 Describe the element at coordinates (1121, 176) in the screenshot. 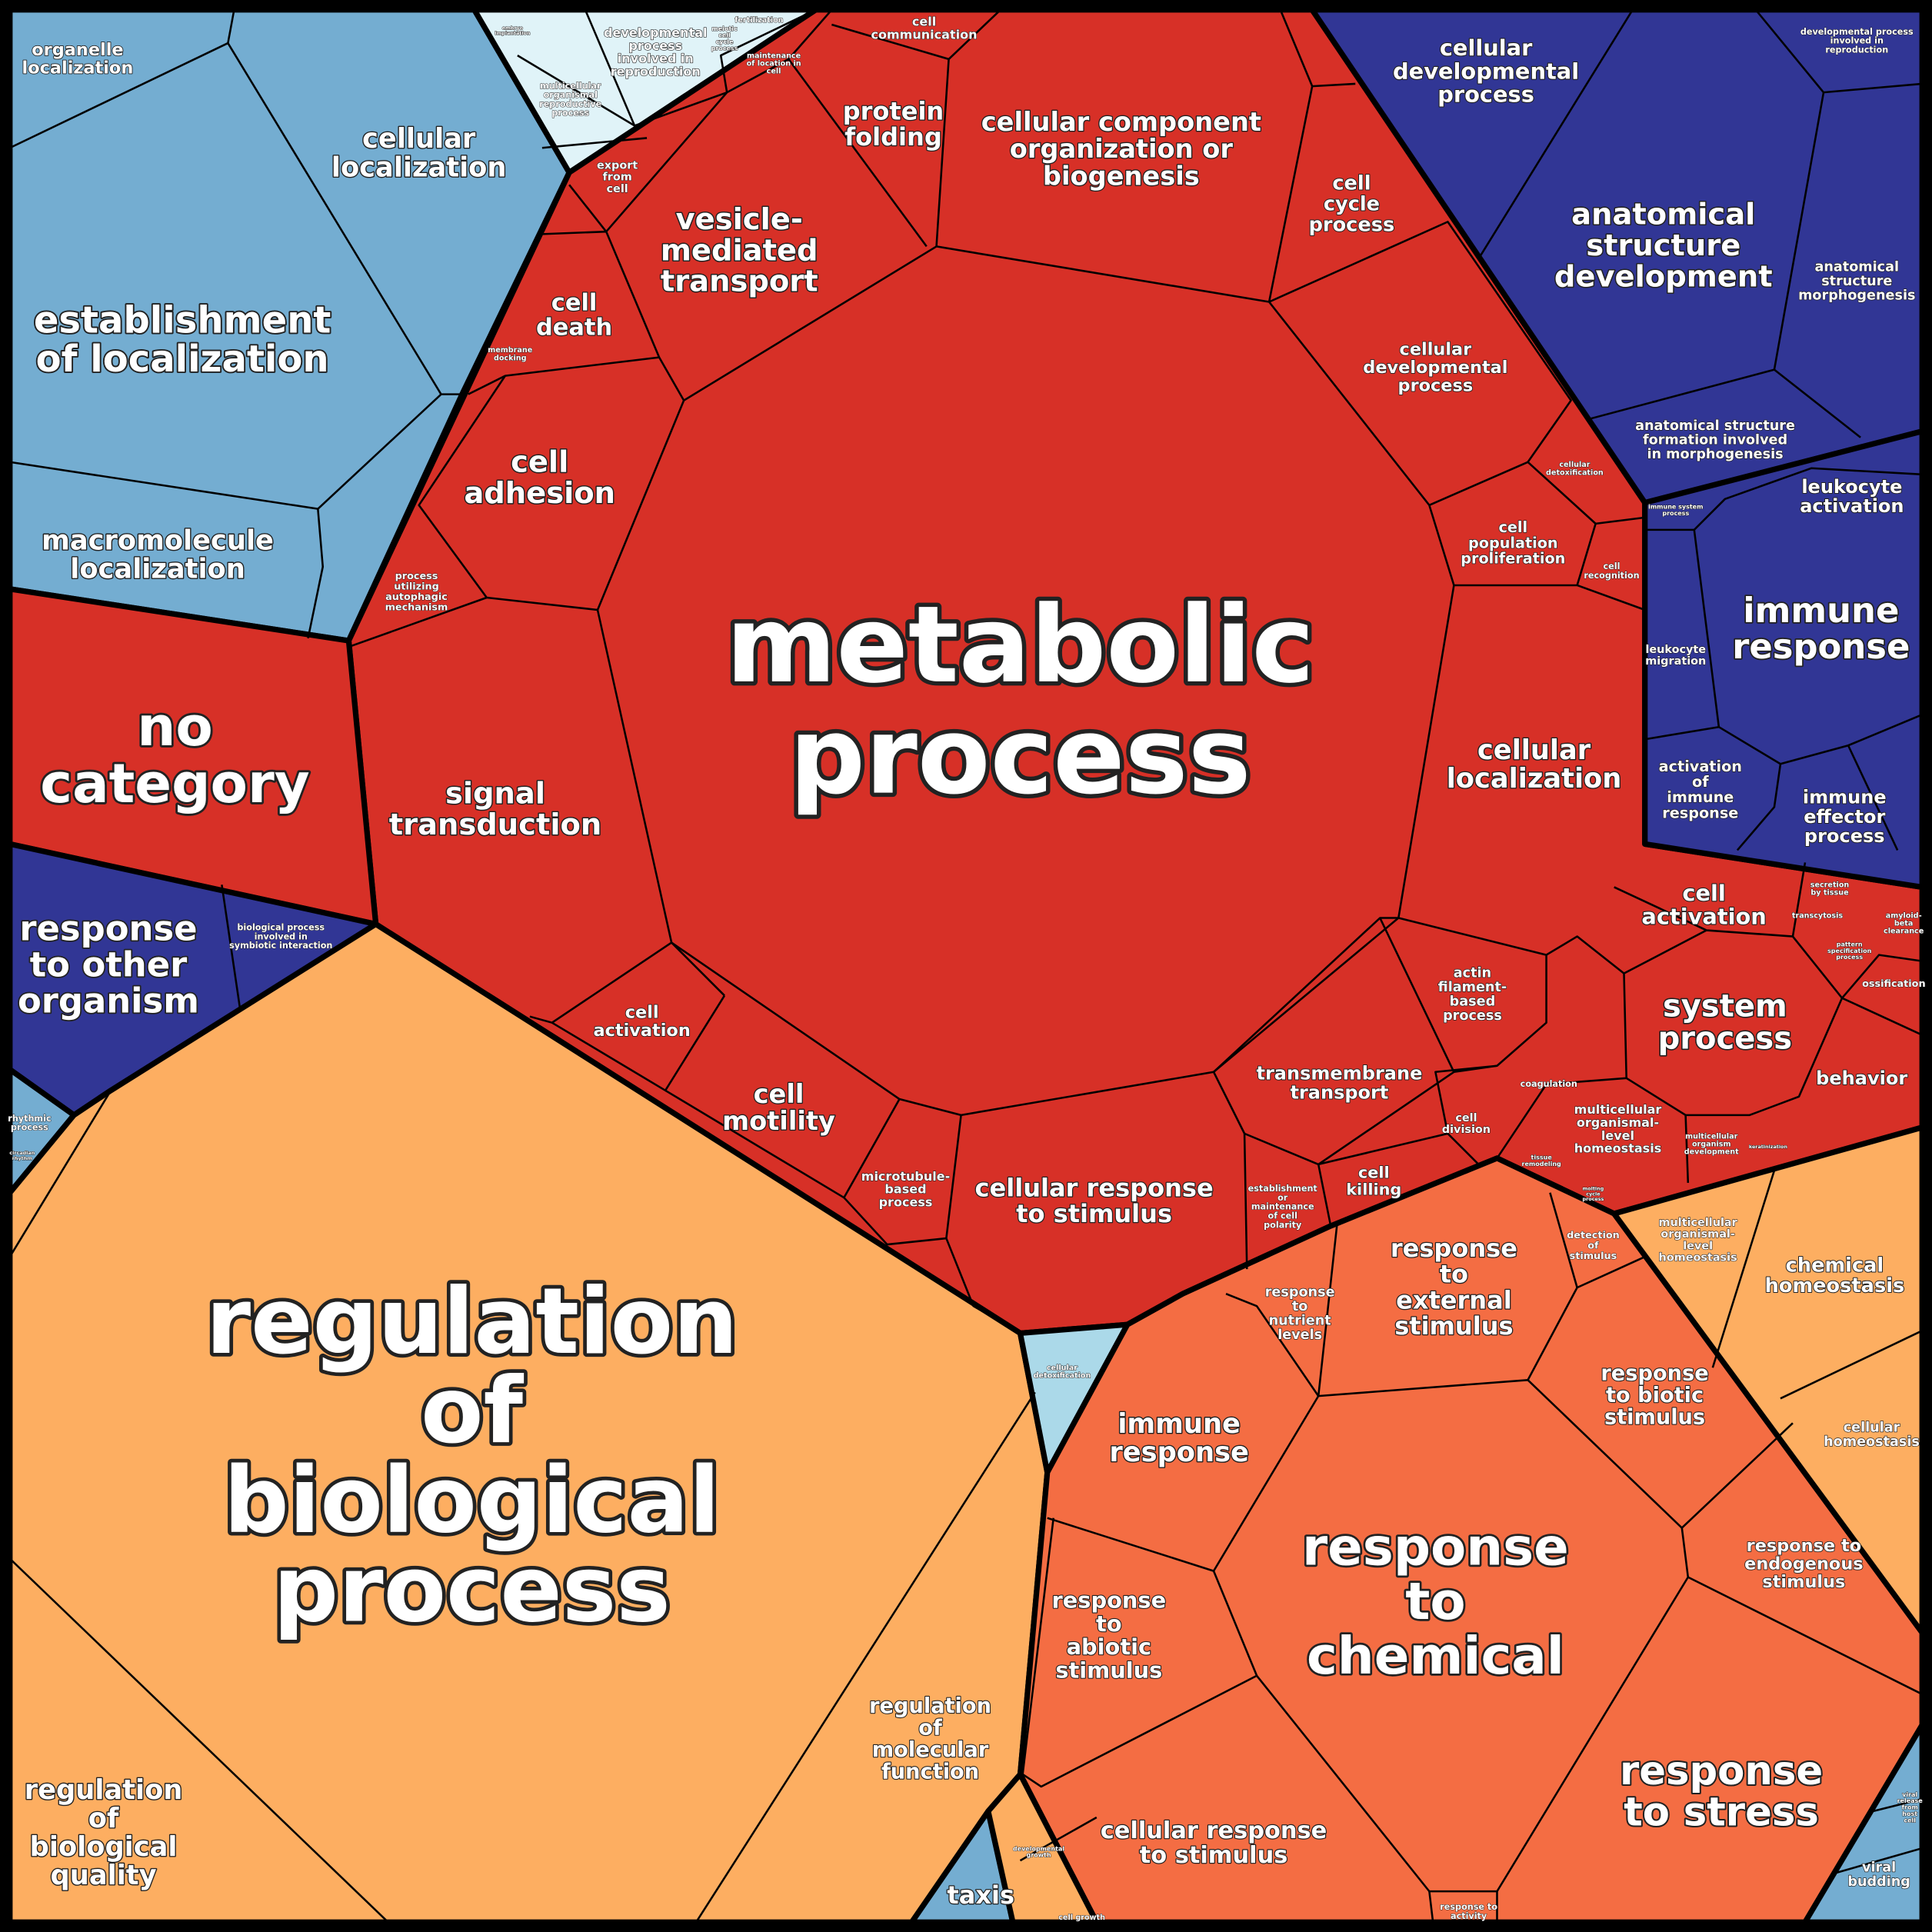

I see `label-line: biogenesis` at that location.